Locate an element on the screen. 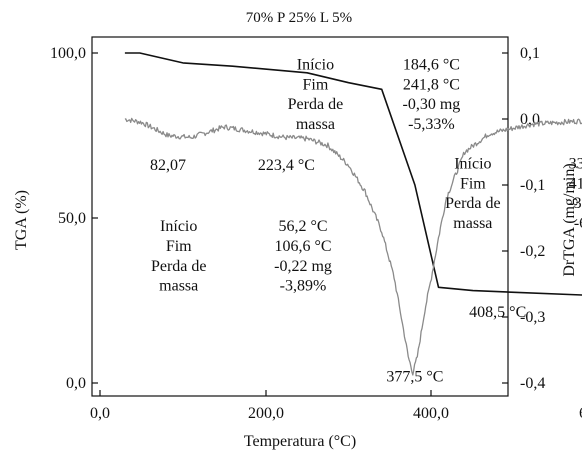 This screenshot has width=582, height=451. annotation-label: -66,2% is located at coordinates (578, 223).